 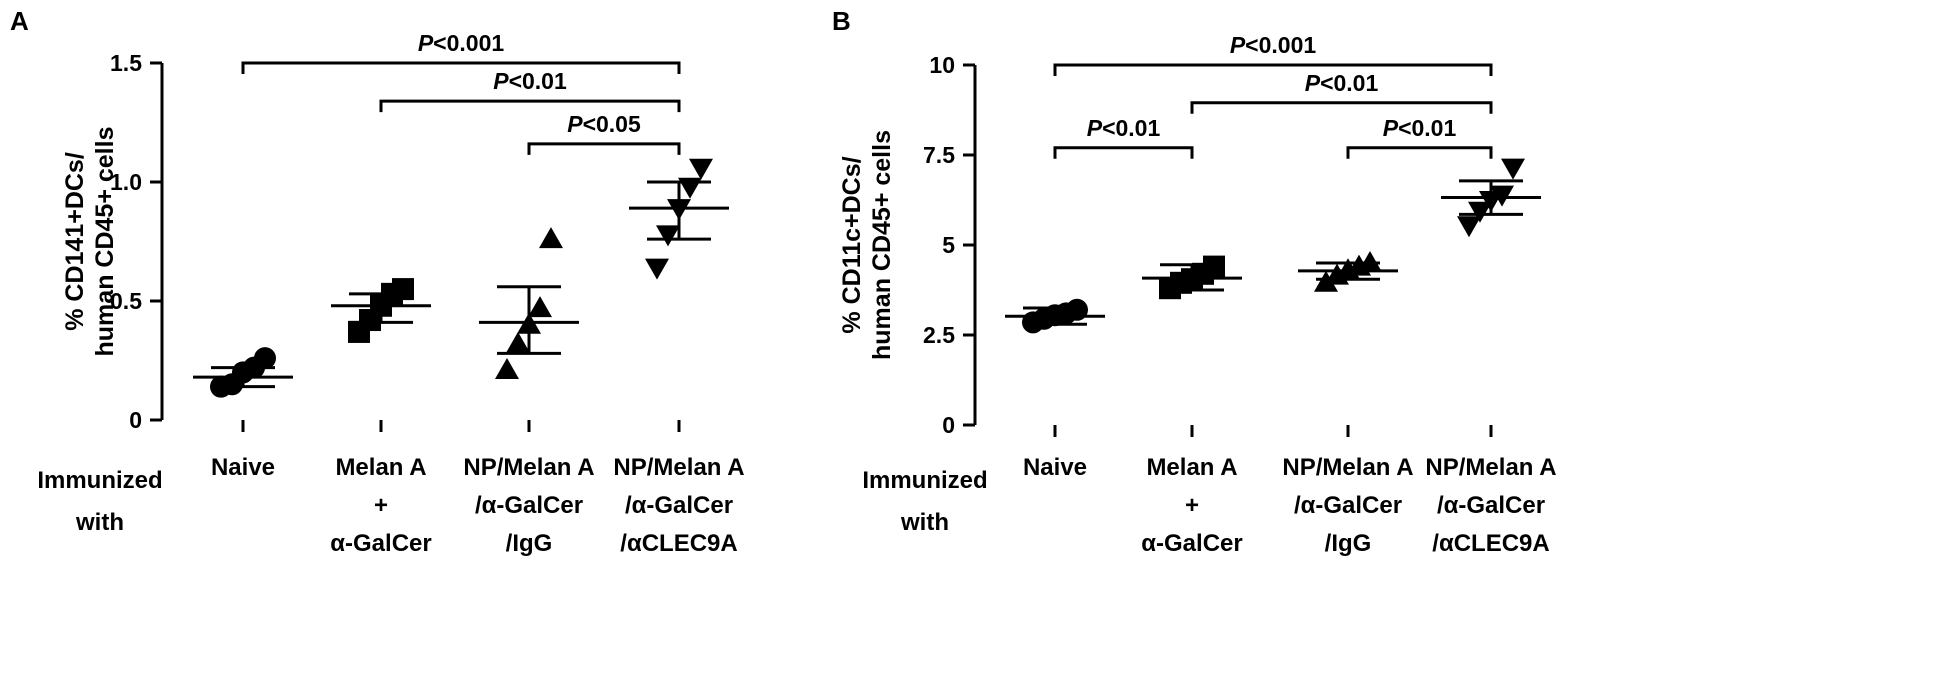 What do you see at coordinates (126, 63) in the screenshot?
I see `y-tick-label: 1.5` at bounding box center [126, 63].